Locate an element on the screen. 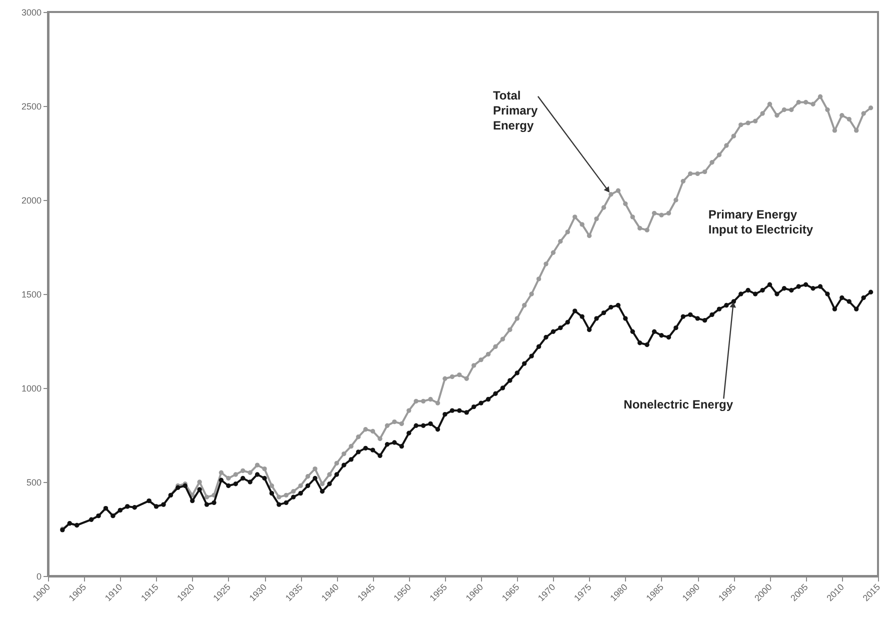 The width and height of the screenshot is (888, 618). y-tick-label: 0 is located at coordinates (39, 577).